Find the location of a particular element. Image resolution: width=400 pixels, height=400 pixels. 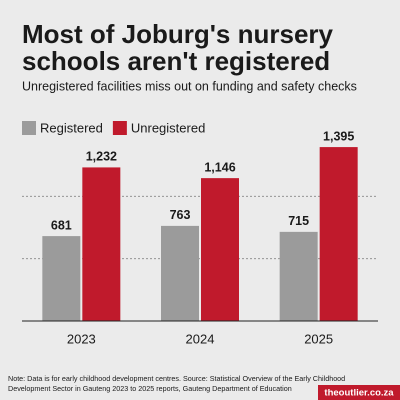

x-tick-label: 2024 is located at coordinates (200, 338).